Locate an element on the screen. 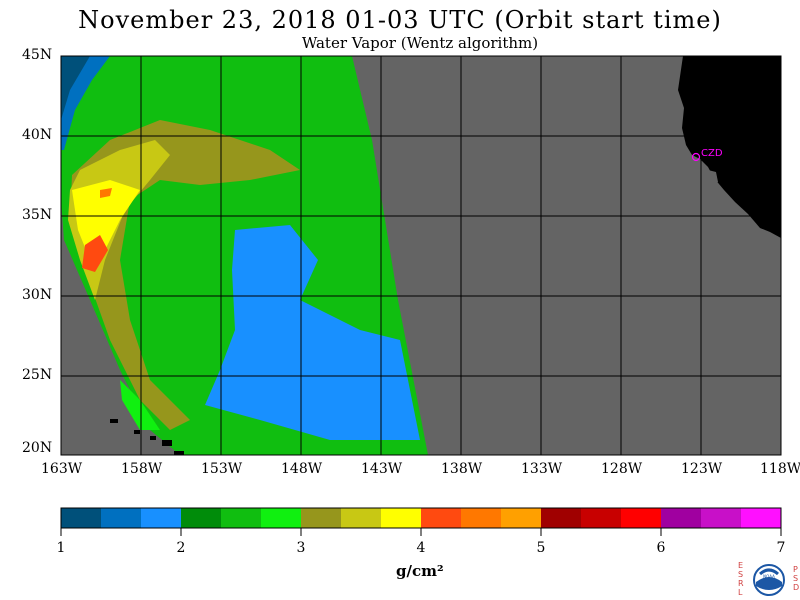 Image resolution: width=800 pixels, height=600 pixels. colorbar-tick-label: 4 is located at coordinates (421, 548).